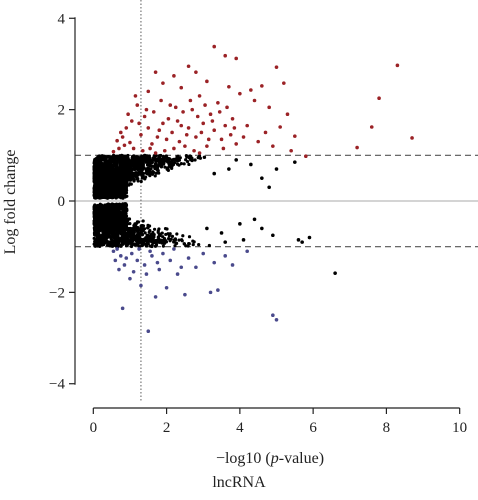 The height and width of the screenshot is (500, 478). Describe the element at coordinates (239, 482) in the screenshot. I see `figure-caption: lncRNA` at that location.